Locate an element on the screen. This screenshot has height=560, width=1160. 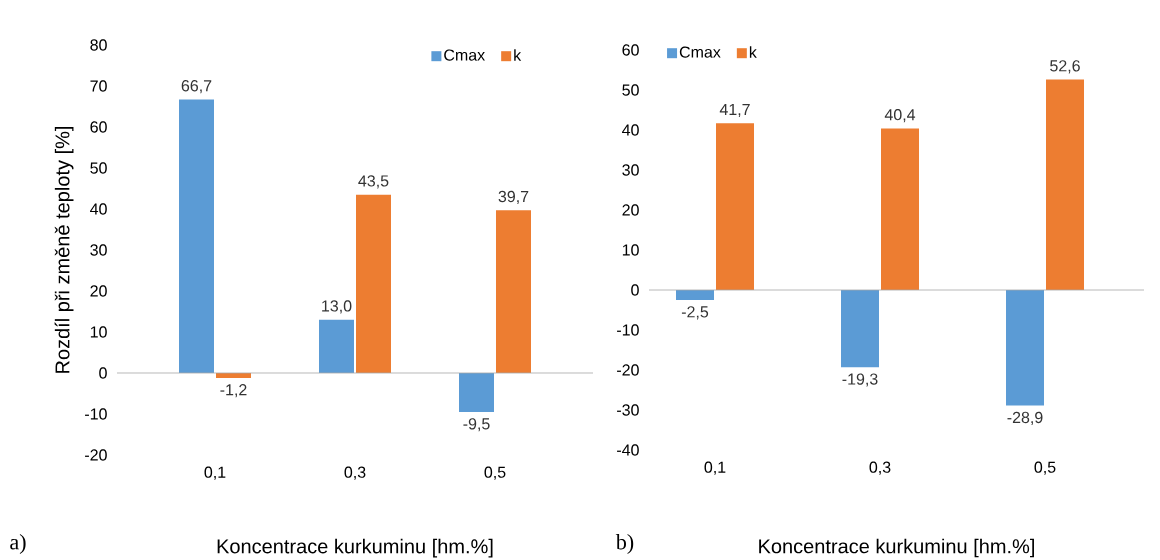
y-tick-label: -30 is located at coordinates (628, 410).